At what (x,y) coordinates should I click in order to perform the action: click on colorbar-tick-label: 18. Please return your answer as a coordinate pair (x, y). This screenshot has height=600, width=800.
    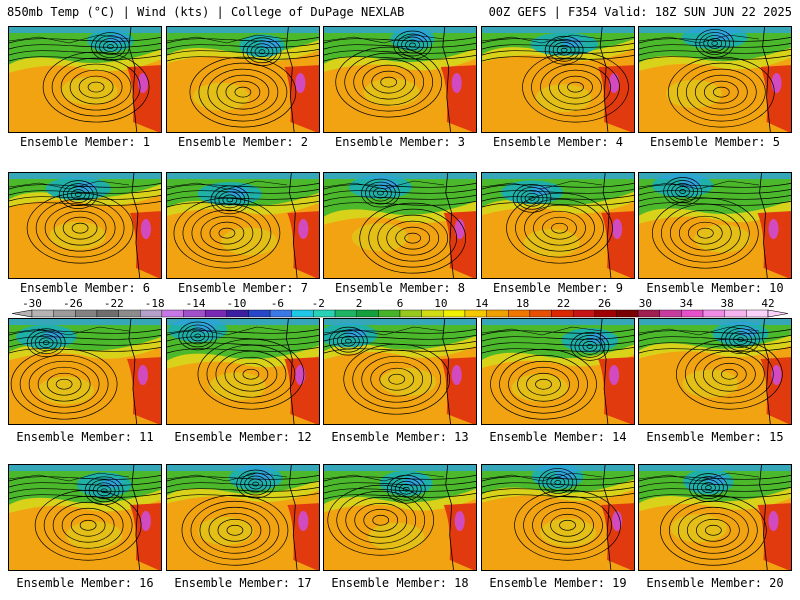
    Looking at the image, I should click on (522, 304).